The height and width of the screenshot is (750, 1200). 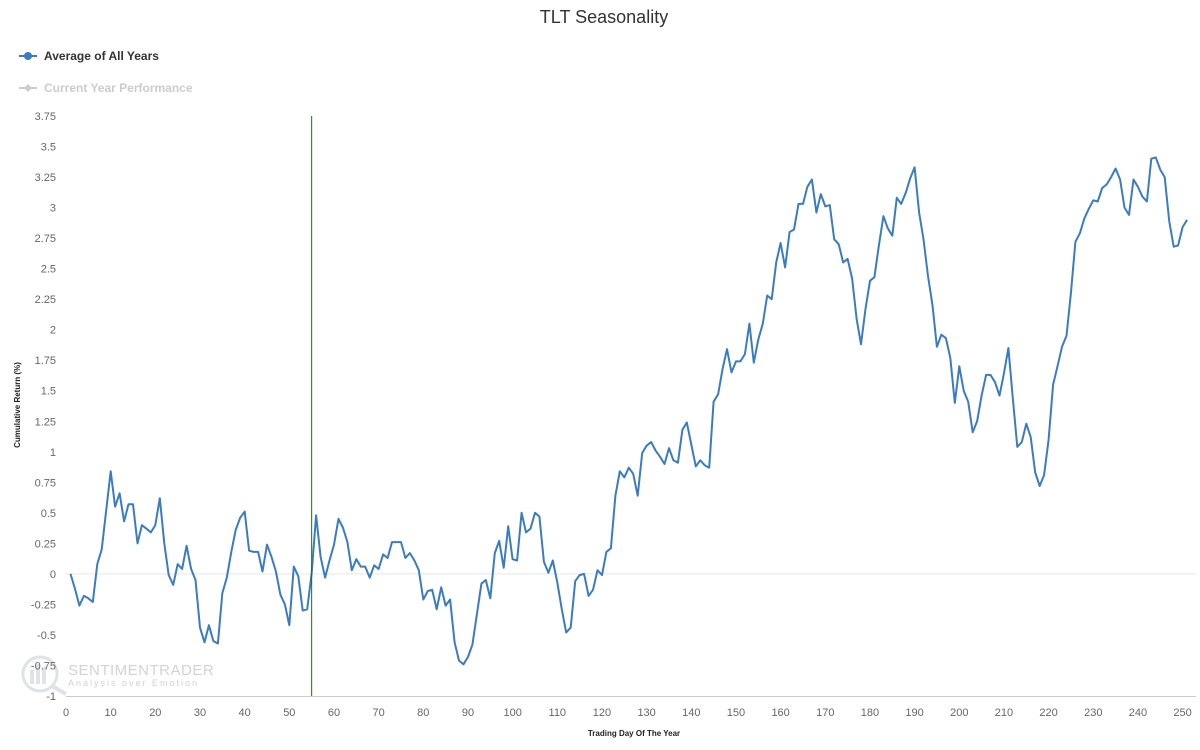 I want to click on x-tick-label: 90, so click(x=468, y=713).